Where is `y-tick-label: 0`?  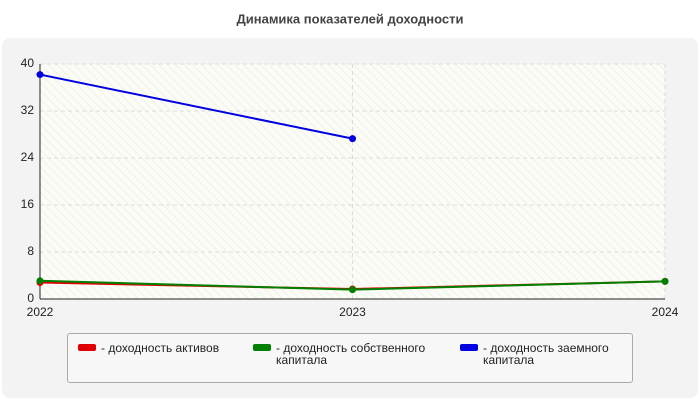
y-tick-label: 0 is located at coordinates (30, 298).